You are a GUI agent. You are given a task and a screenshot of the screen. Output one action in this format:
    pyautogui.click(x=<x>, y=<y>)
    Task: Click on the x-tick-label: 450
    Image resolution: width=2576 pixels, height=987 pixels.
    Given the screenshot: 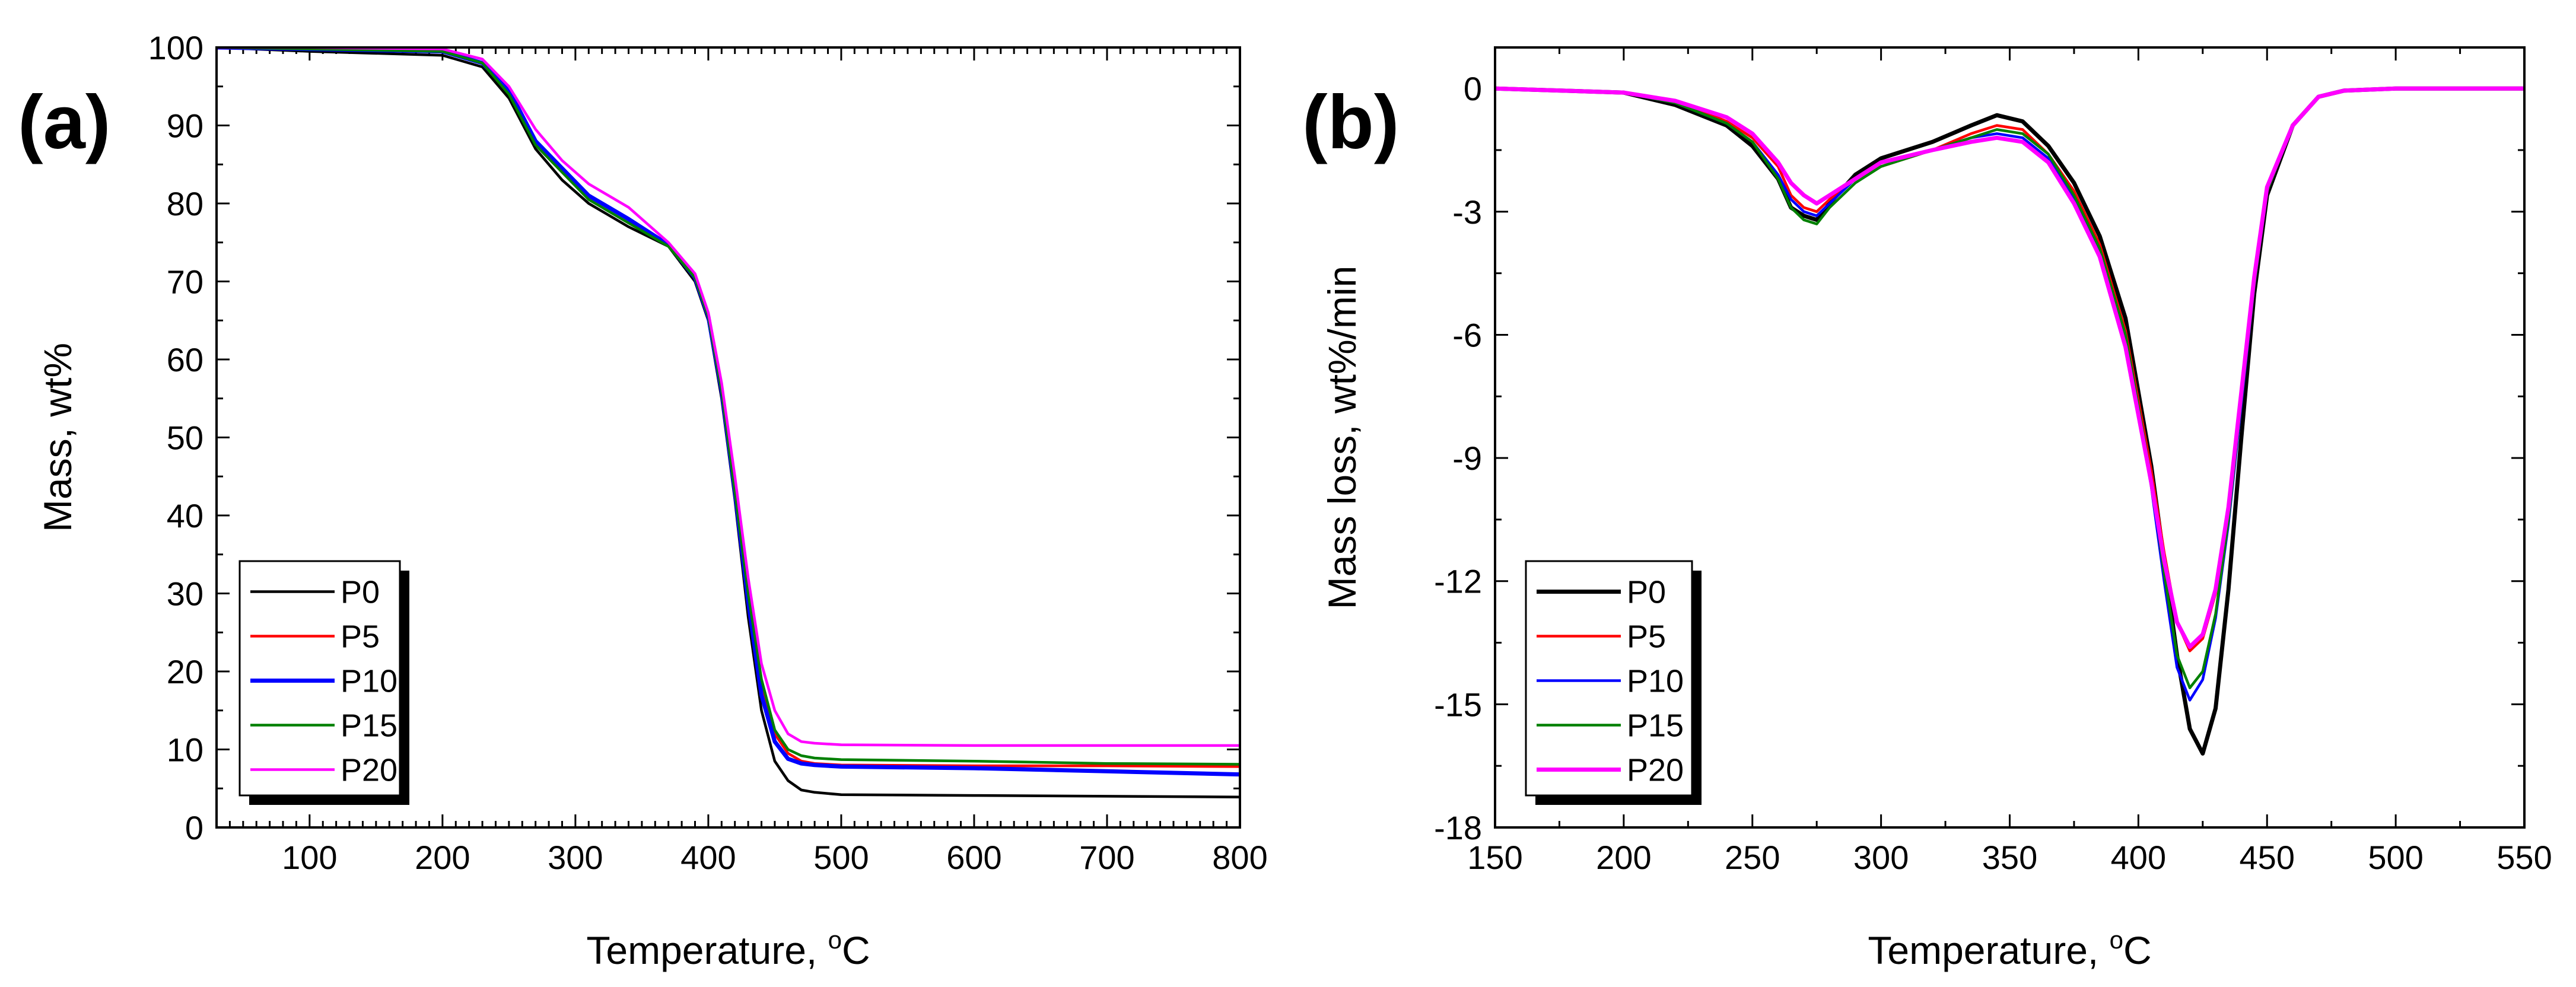 What is the action you would take?
    pyautogui.click(x=2267, y=857)
    